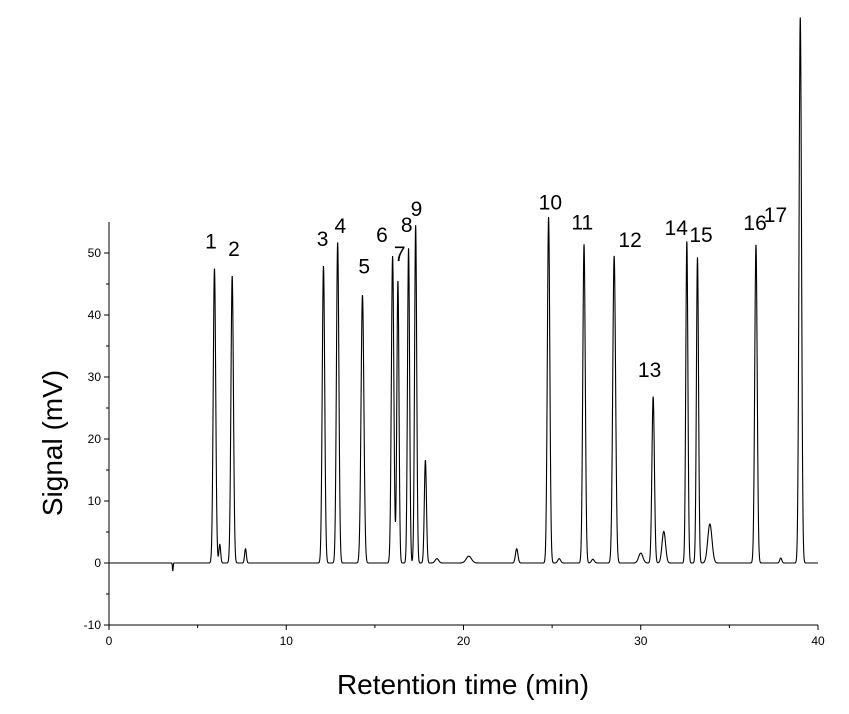 This screenshot has height=714, width=849. Describe the element at coordinates (109, 641) in the screenshot. I see `x-tick-label: 0` at that location.